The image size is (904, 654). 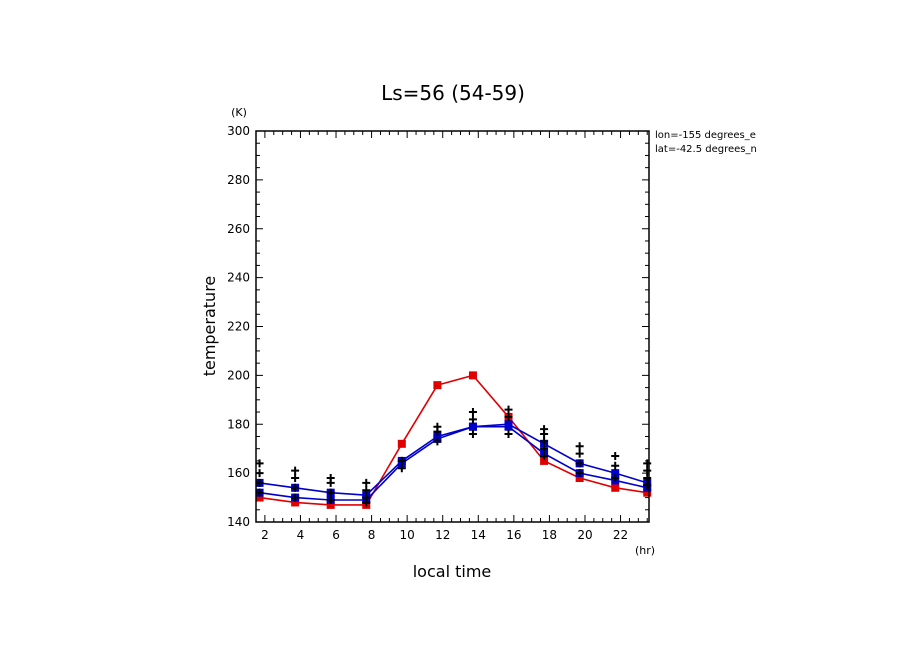 What do you see at coordinates (238, 375) in the screenshot?
I see `y-tick-label: 200` at bounding box center [238, 375].